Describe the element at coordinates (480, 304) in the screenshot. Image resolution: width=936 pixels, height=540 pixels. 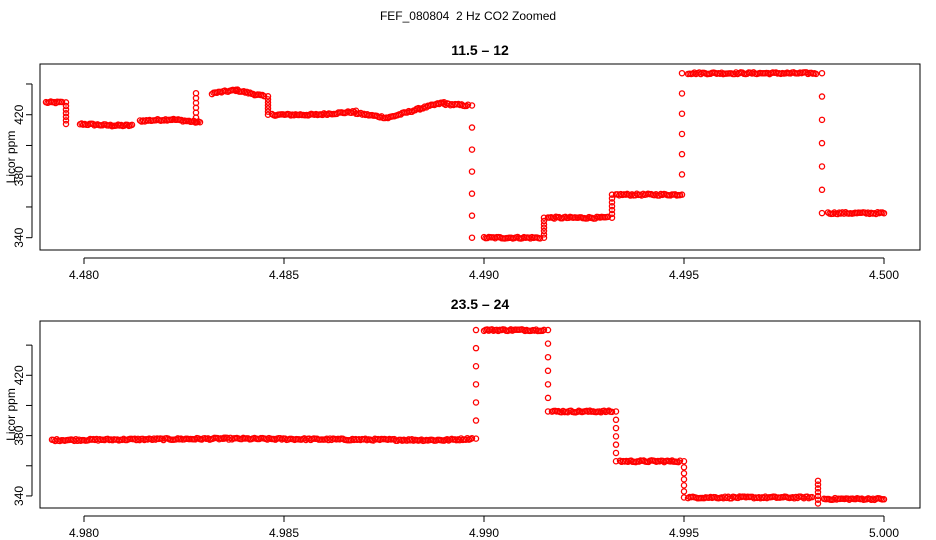
I see `chart-title: 23.5 – 24` at that location.